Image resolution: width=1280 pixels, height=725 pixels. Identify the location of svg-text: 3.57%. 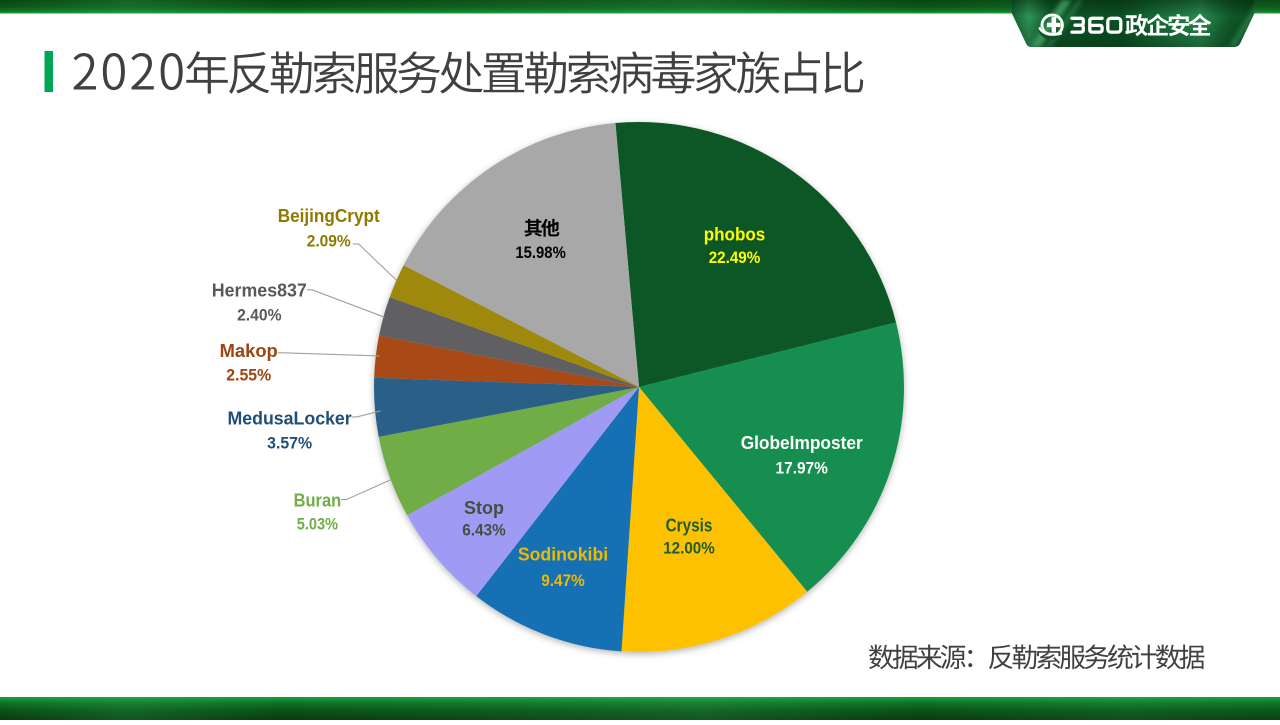
(289, 442).